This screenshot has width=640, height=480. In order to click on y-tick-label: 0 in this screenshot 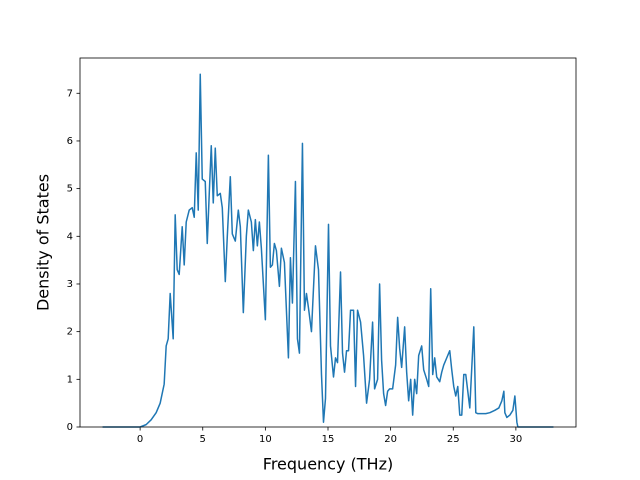, I will do `click(70, 427)`.